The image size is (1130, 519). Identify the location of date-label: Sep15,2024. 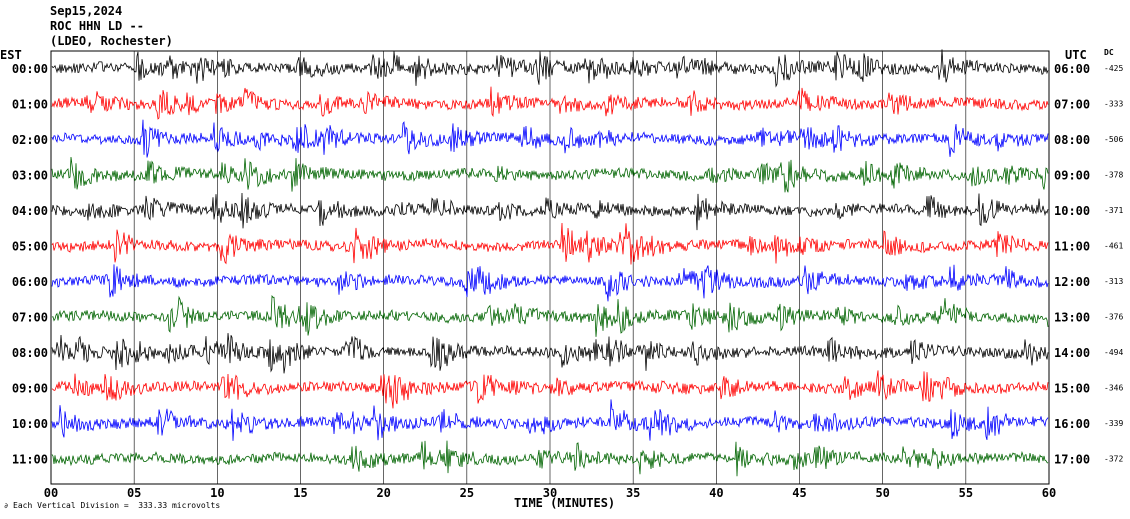
(86, 11).